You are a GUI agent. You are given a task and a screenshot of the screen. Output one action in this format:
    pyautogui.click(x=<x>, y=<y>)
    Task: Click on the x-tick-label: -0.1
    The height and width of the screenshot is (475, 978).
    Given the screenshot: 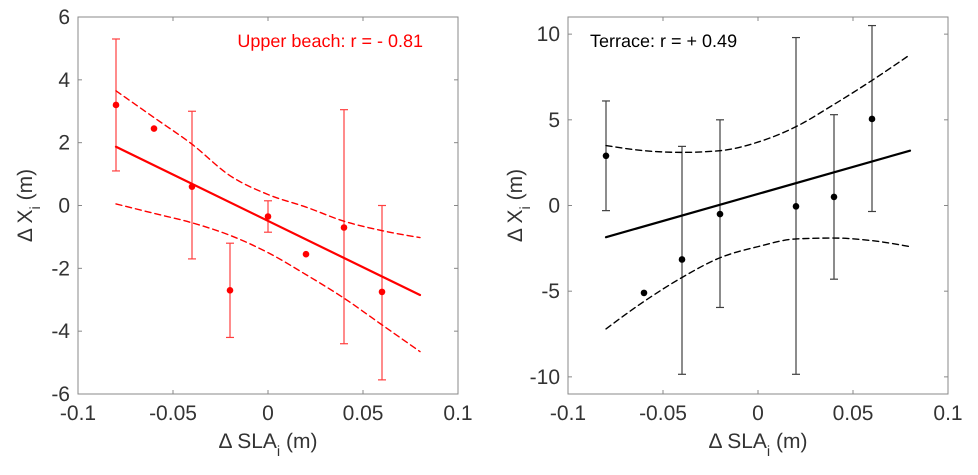 What is the action you would take?
    pyautogui.click(x=568, y=413)
    